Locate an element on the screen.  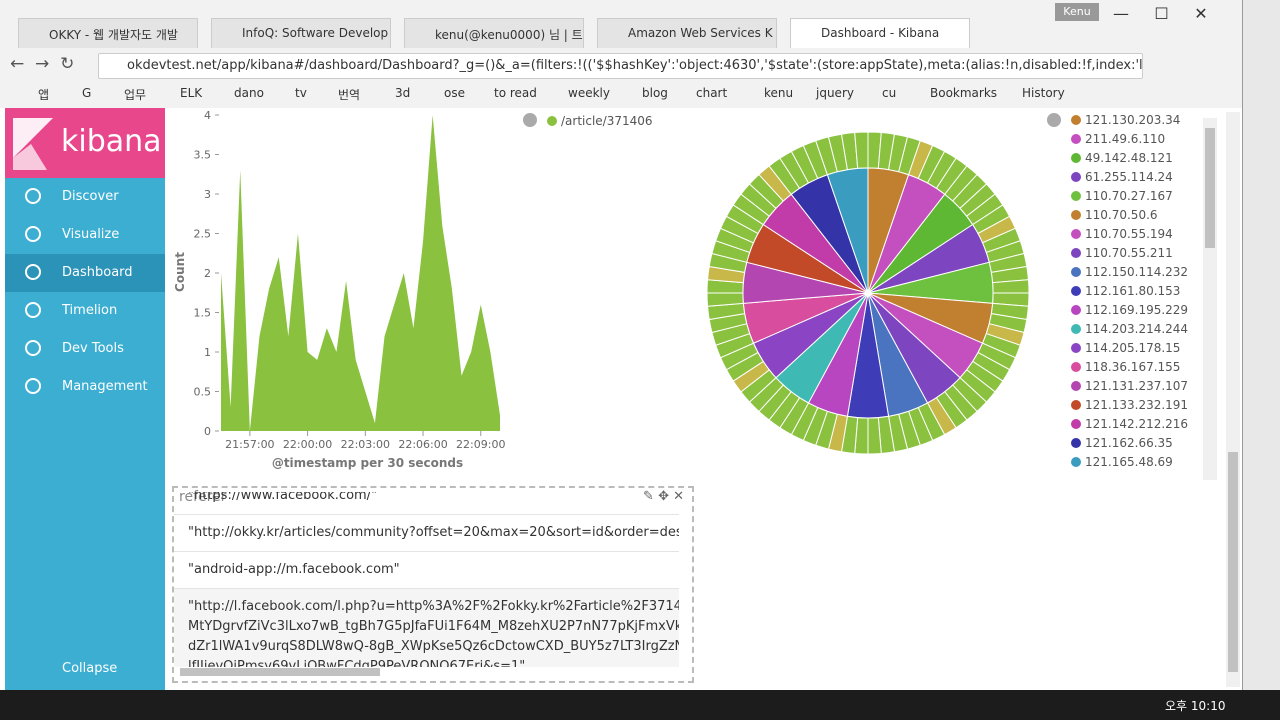
logo: kibana is located at coordinates (85, 143).